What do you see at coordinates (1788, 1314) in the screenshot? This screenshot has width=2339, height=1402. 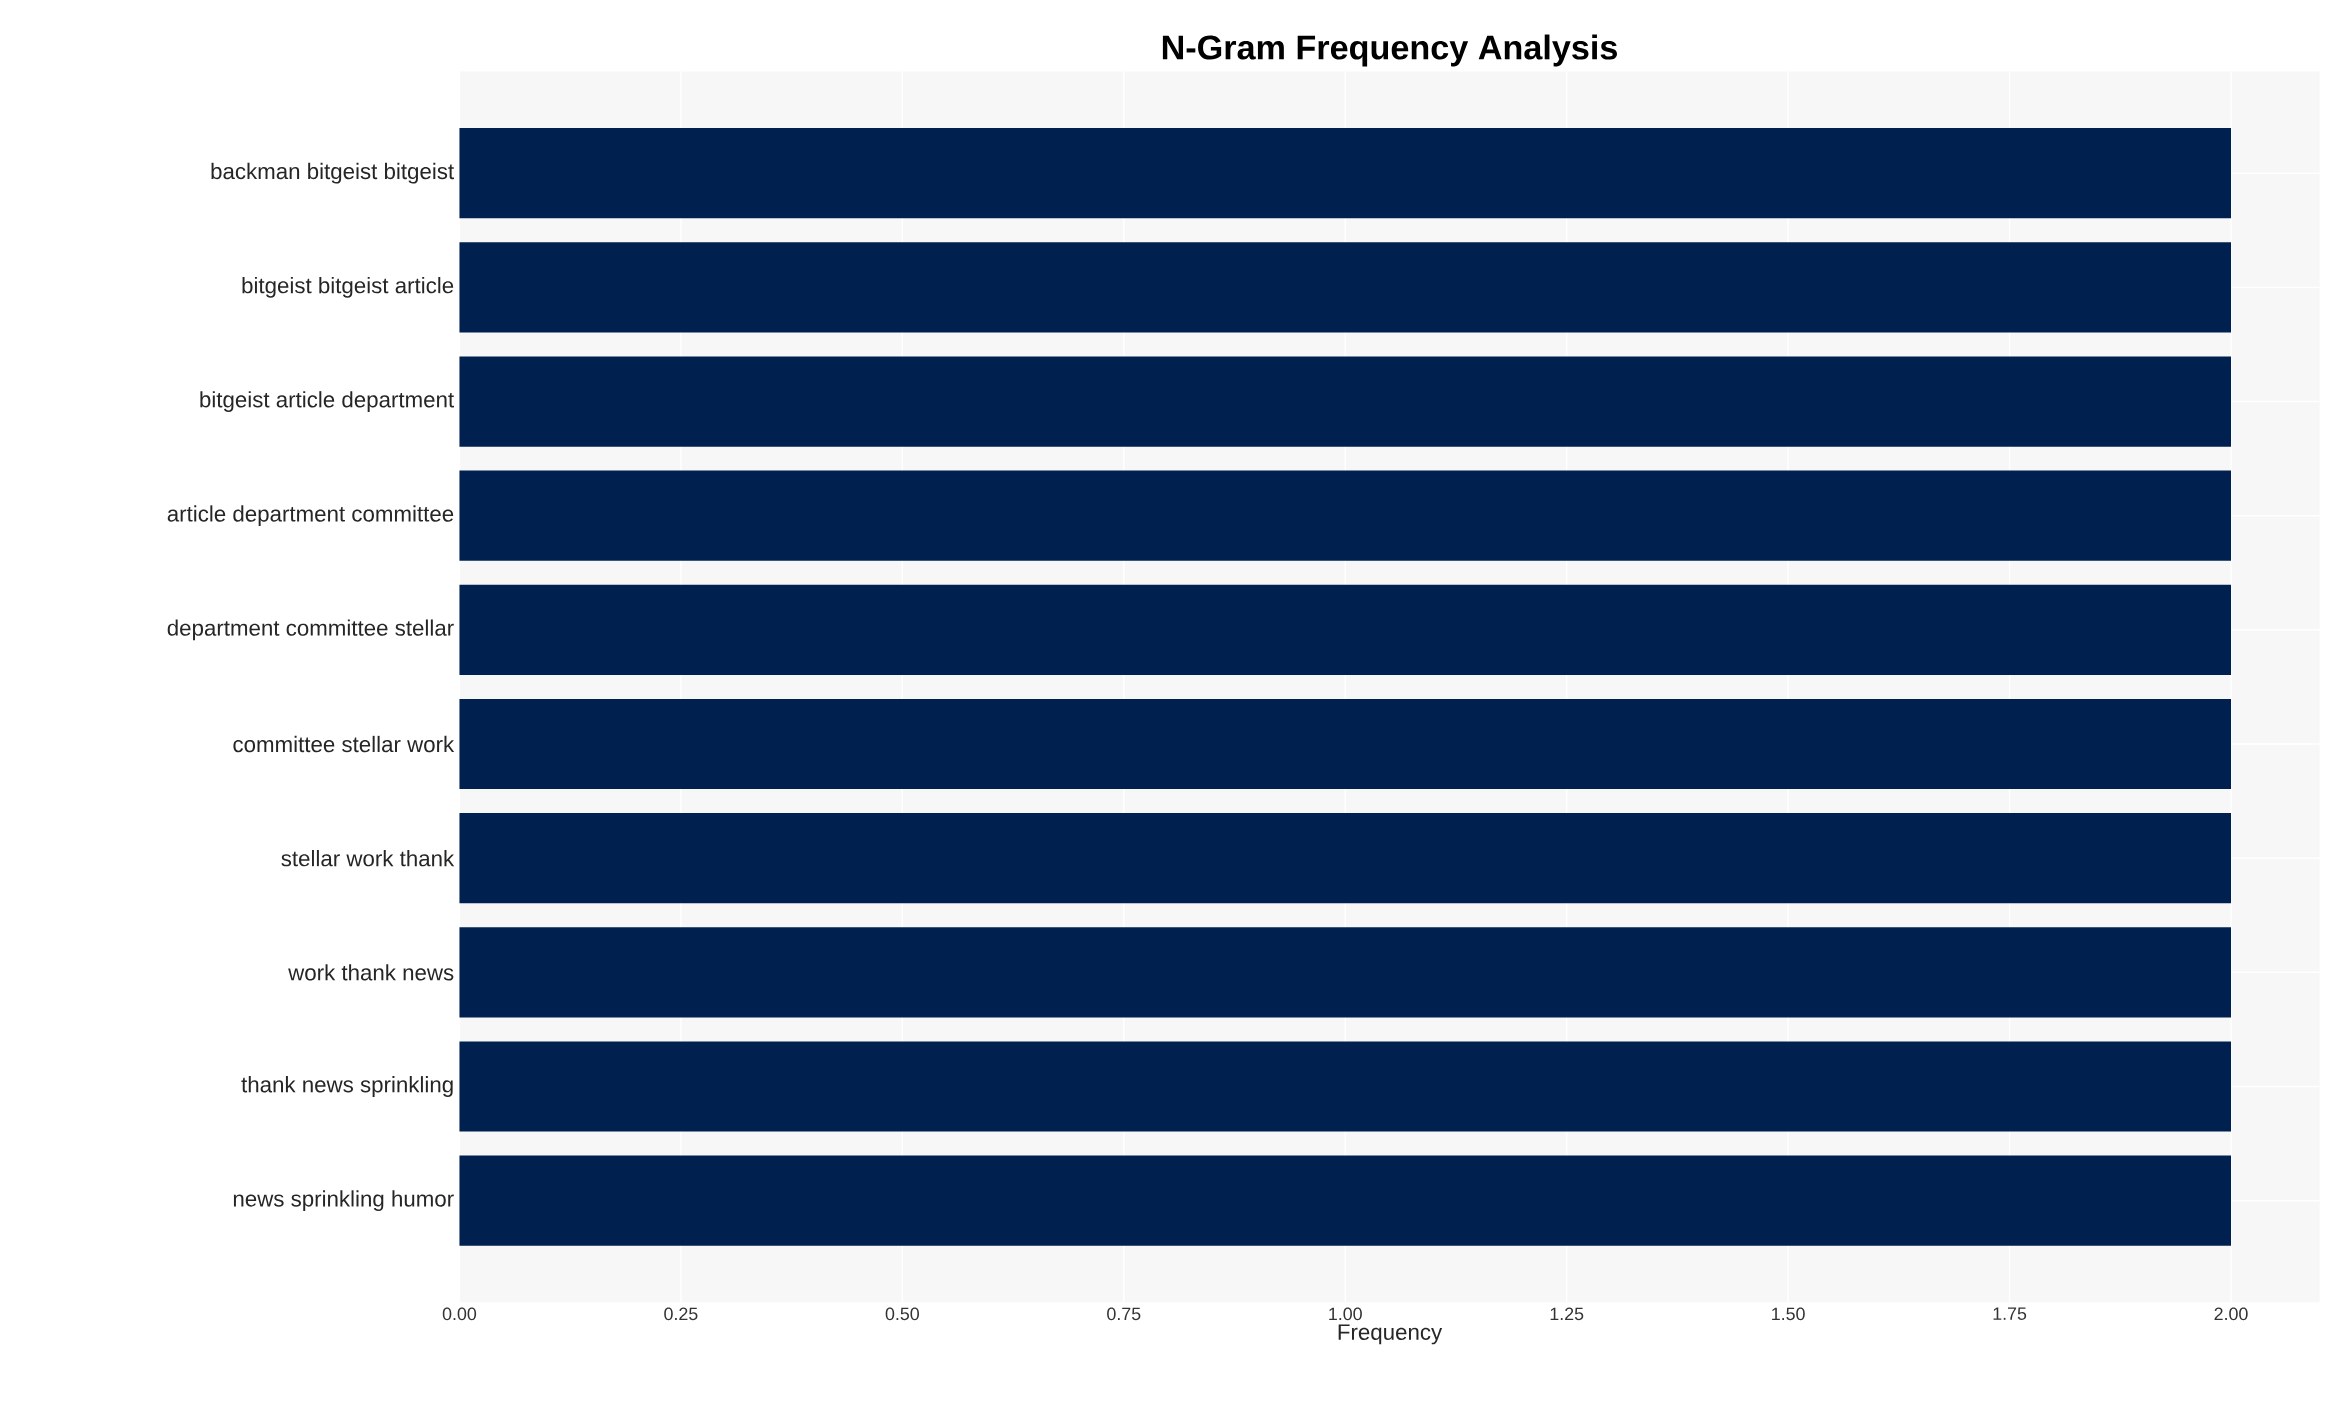 I see `x-tick-label: 1.50` at bounding box center [1788, 1314].